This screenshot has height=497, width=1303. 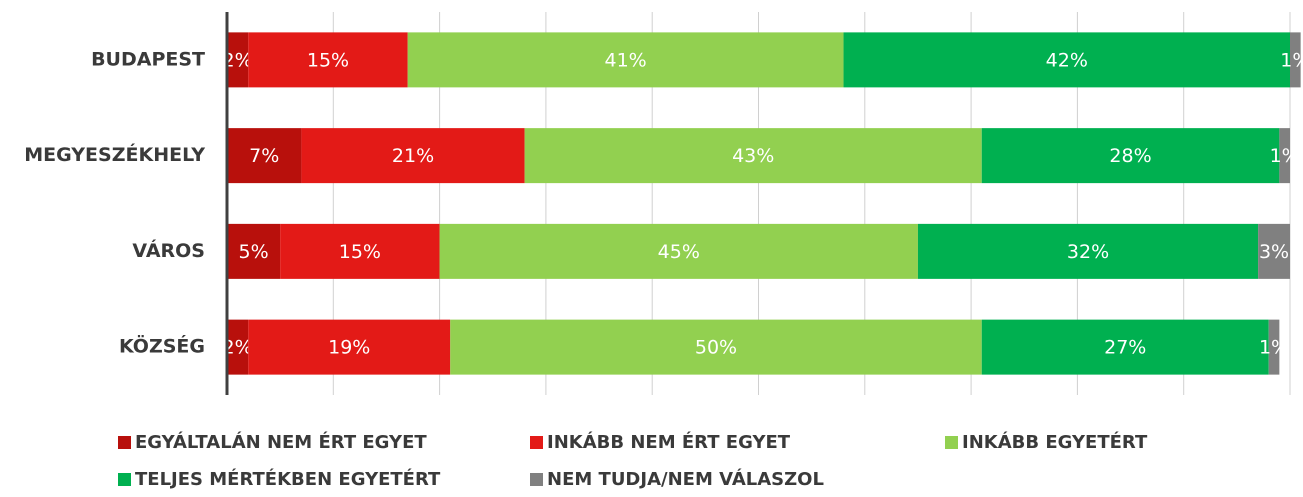 What do you see at coordinates (1055, 442) in the screenshot?
I see `legend-label: INKÁBB EGYETÉRT` at bounding box center [1055, 442].